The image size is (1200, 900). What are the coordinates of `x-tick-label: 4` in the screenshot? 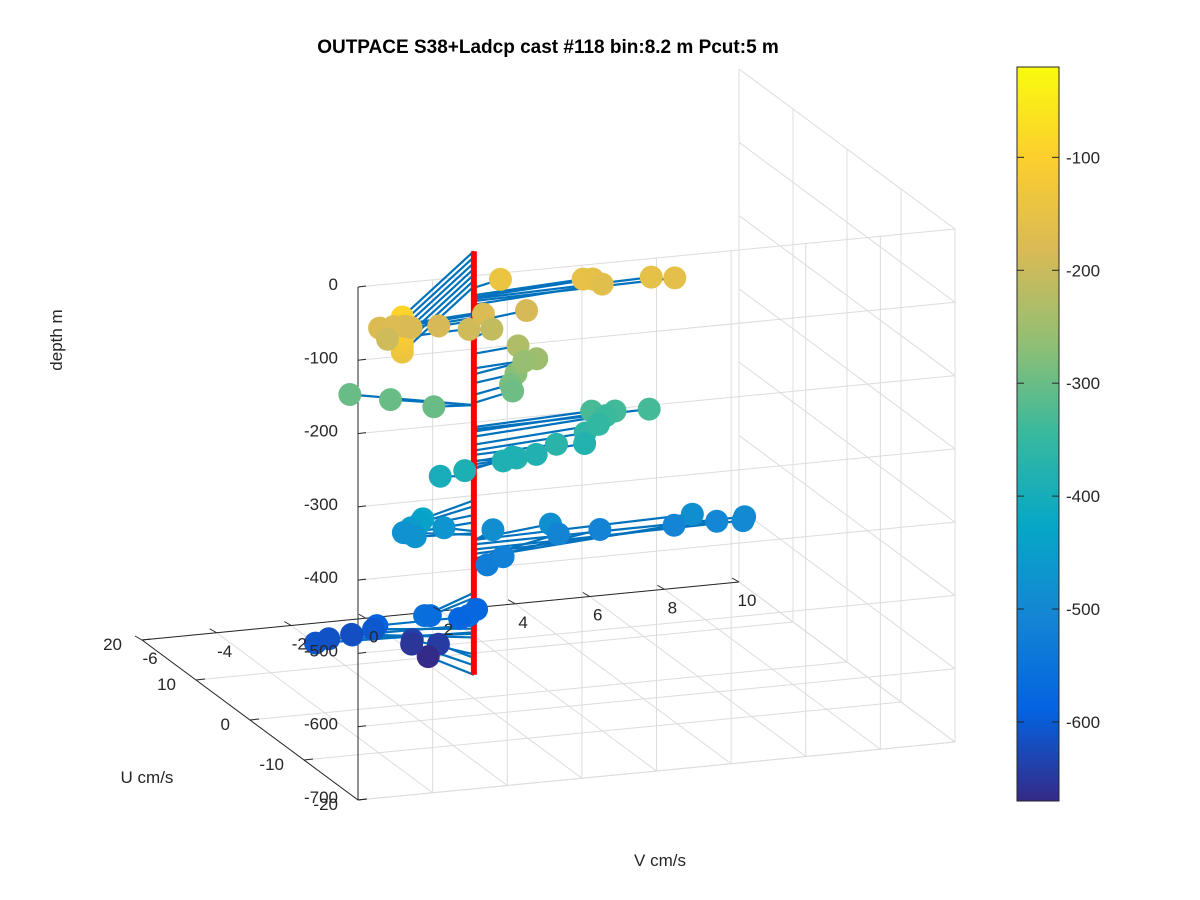 It's located at (522, 622).